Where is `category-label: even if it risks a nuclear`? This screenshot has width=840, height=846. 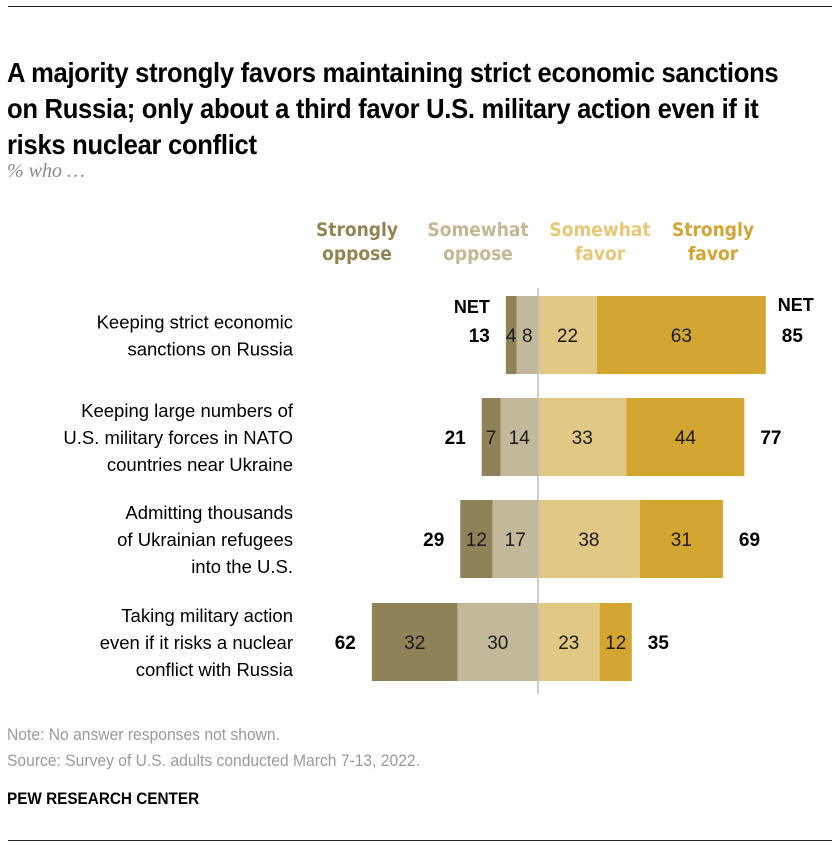
category-label: even if it risks a nuclear is located at coordinates (196, 642).